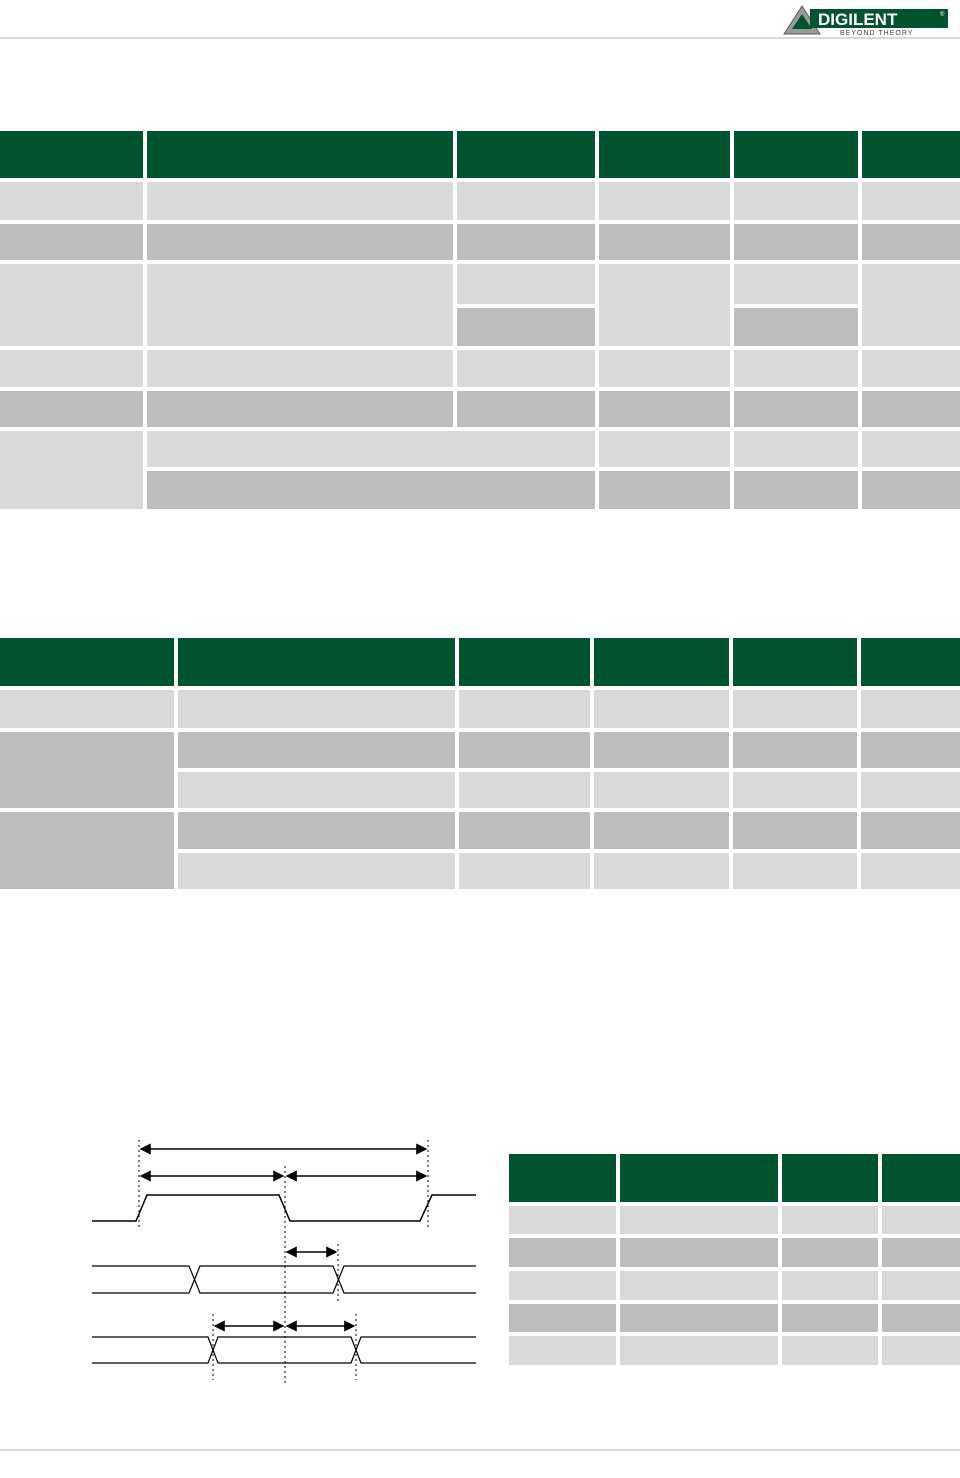 Image resolution: width=960 pixels, height=1478 pixels. I want to click on timing-guides, so click(283, 1262).